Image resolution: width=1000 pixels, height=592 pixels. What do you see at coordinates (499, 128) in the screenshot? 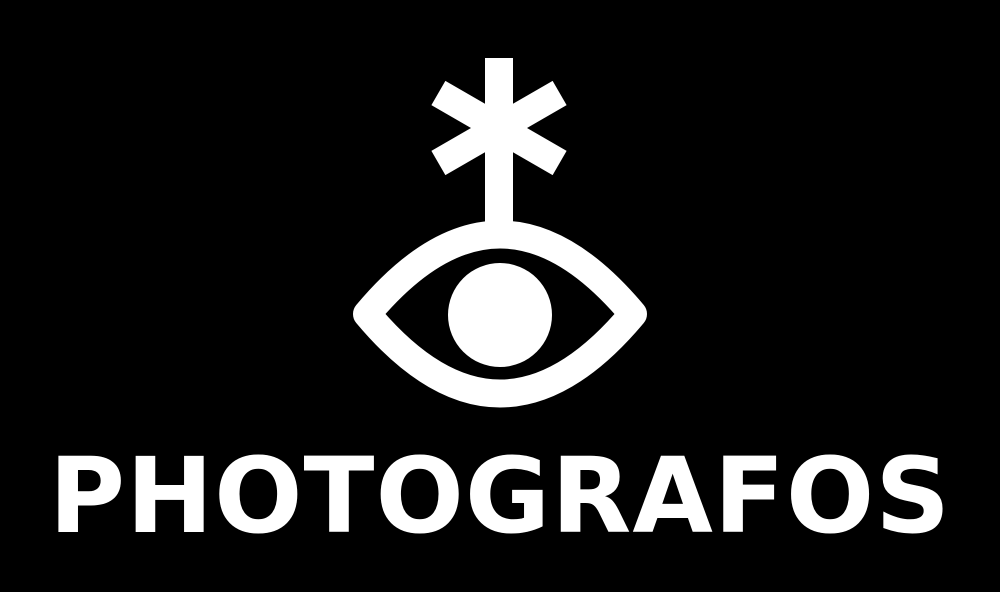
I see `asterisk-icon` at bounding box center [499, 128].